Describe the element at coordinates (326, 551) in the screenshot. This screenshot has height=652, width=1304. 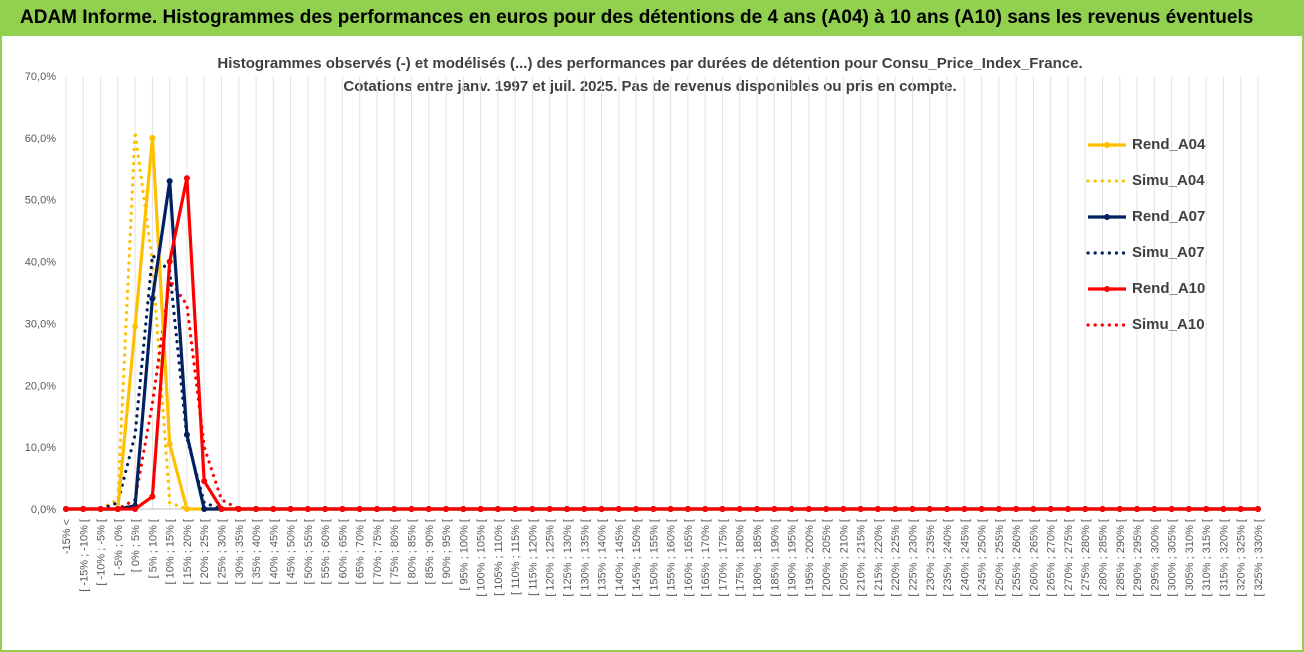
I see `x-tick-label: [ 55% ; 60% [` at that location.